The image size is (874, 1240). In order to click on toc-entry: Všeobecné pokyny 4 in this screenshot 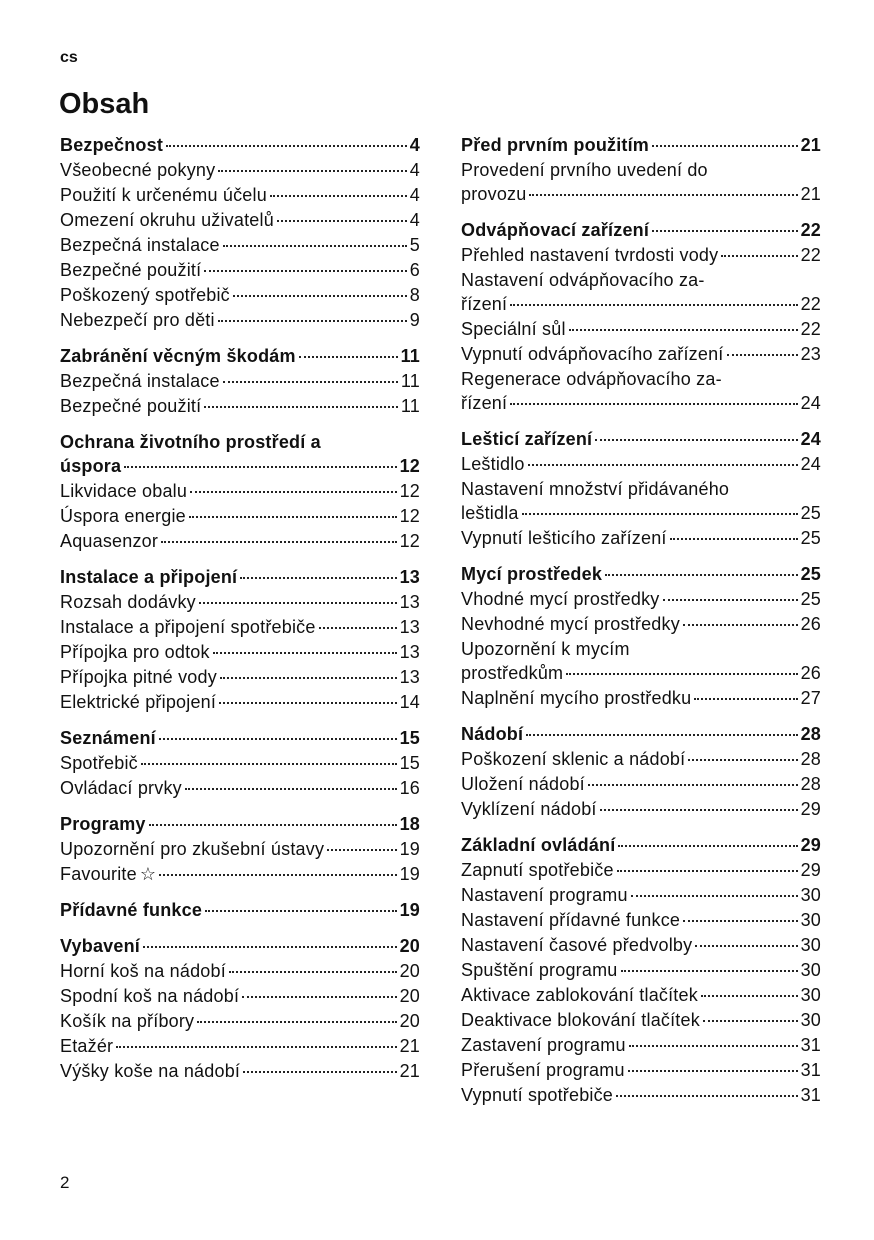, I will do `click(240, 170)`.